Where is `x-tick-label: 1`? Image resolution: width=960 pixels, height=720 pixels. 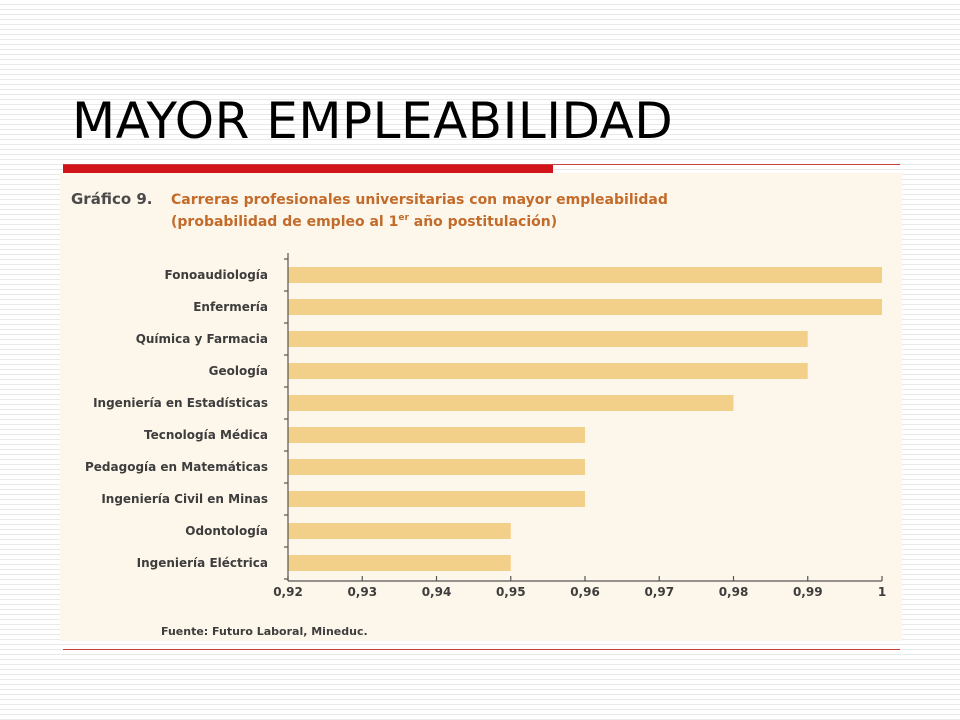
x-tick-label: 1 is located at coordinates (882, 592).